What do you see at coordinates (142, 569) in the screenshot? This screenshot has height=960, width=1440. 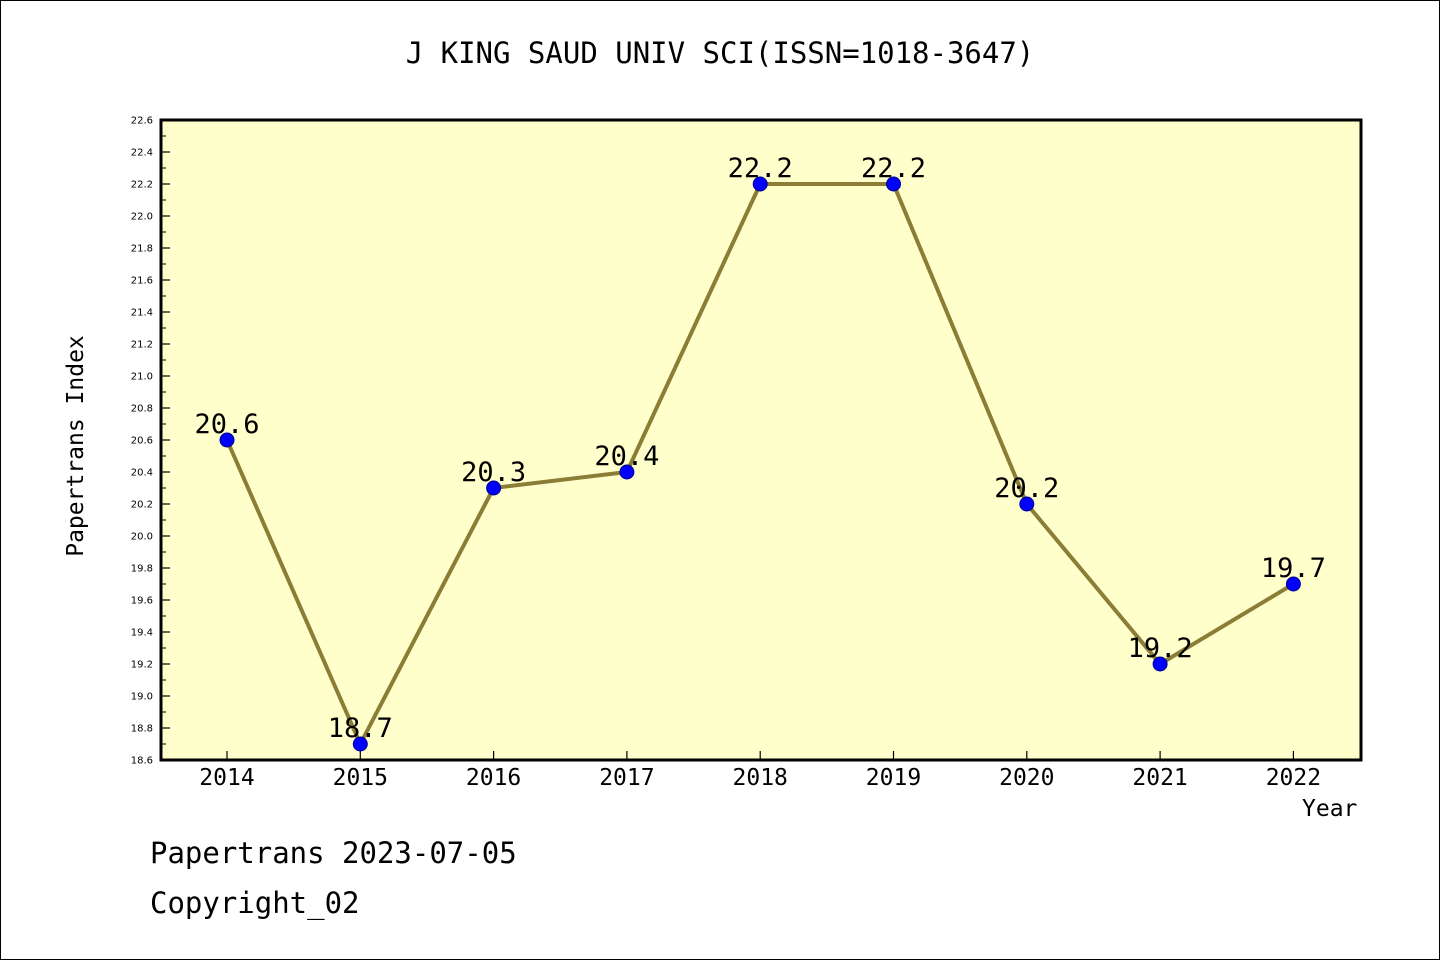 I see `y-tick-label: 19.8` at bounding box center [142, 569].